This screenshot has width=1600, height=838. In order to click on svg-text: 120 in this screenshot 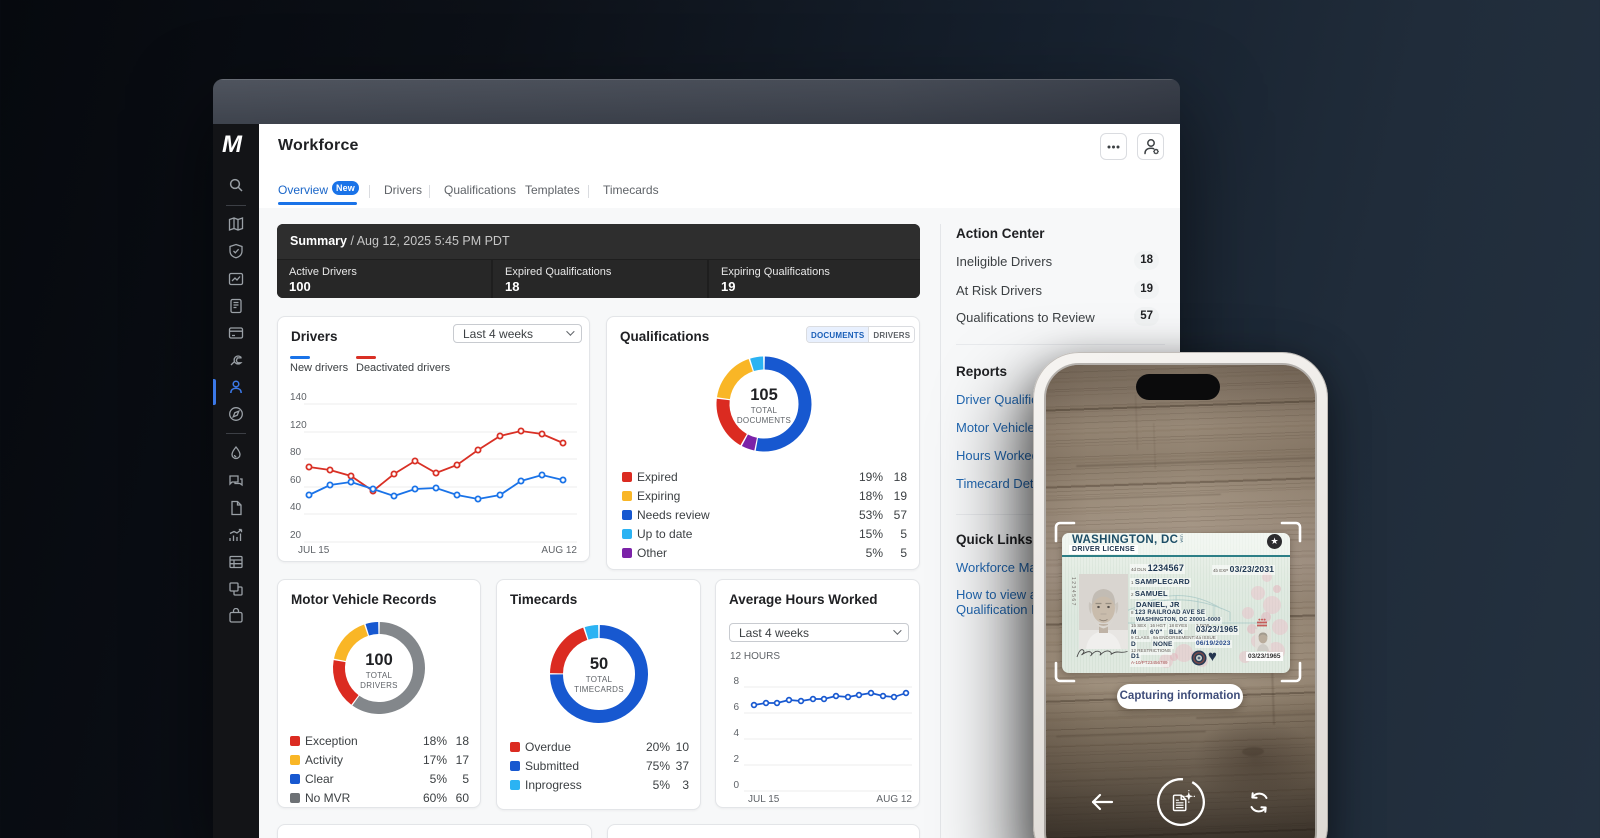, I will do `click(298, 425)`.